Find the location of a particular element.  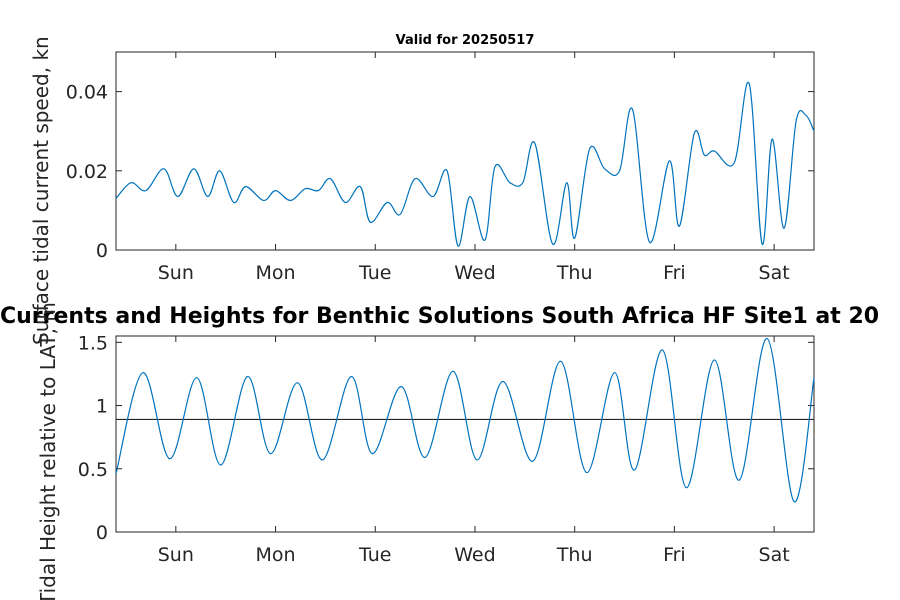

tidal-height-y-tick-label: 0.5 is located at coordinates (93, 470).